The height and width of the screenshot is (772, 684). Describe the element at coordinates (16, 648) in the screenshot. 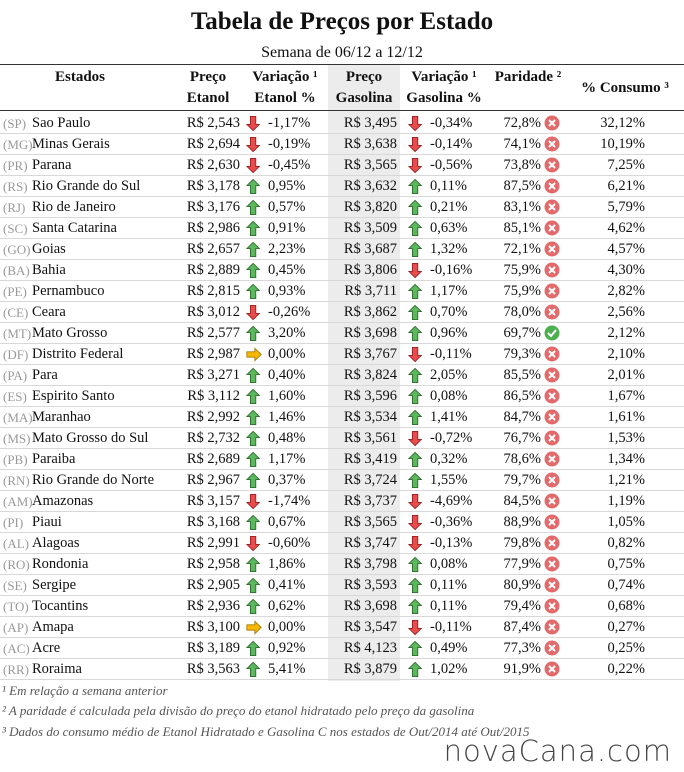

I see `state-code: (AC)` at that location.